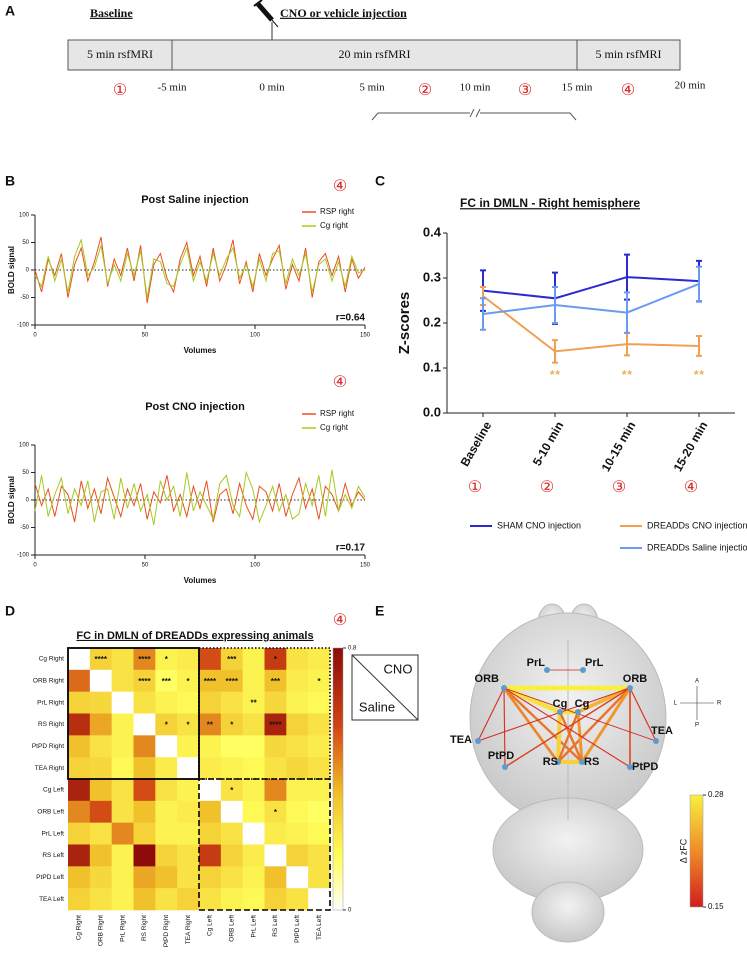 This screenshot has width=747, height=973. Describe the element at coordinates (582, 704) in the screenshot. I see `node-label: Cg` at that location.